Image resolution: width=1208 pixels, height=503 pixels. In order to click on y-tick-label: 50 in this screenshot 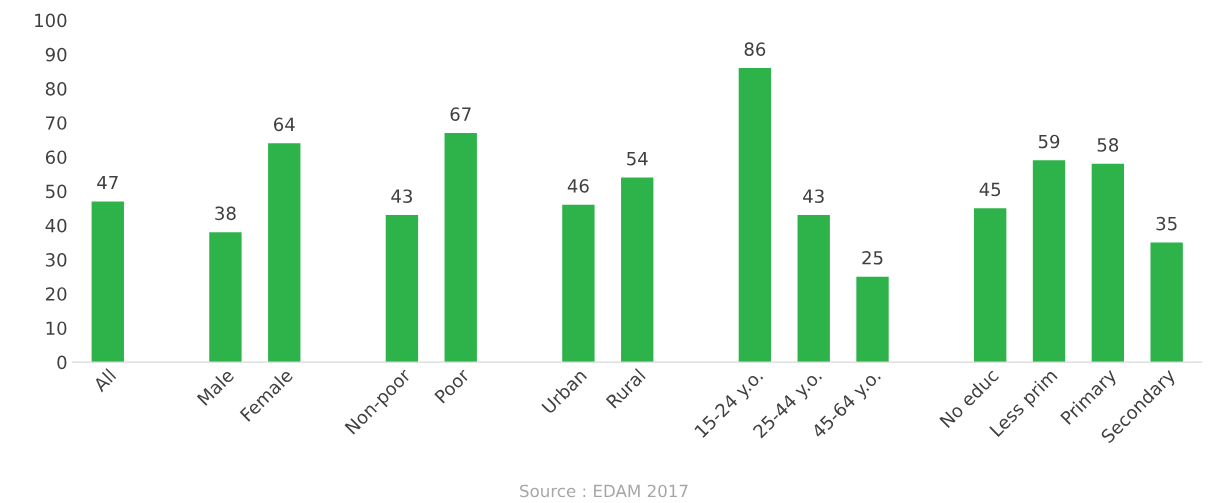, I will do `click(56, 191)`.